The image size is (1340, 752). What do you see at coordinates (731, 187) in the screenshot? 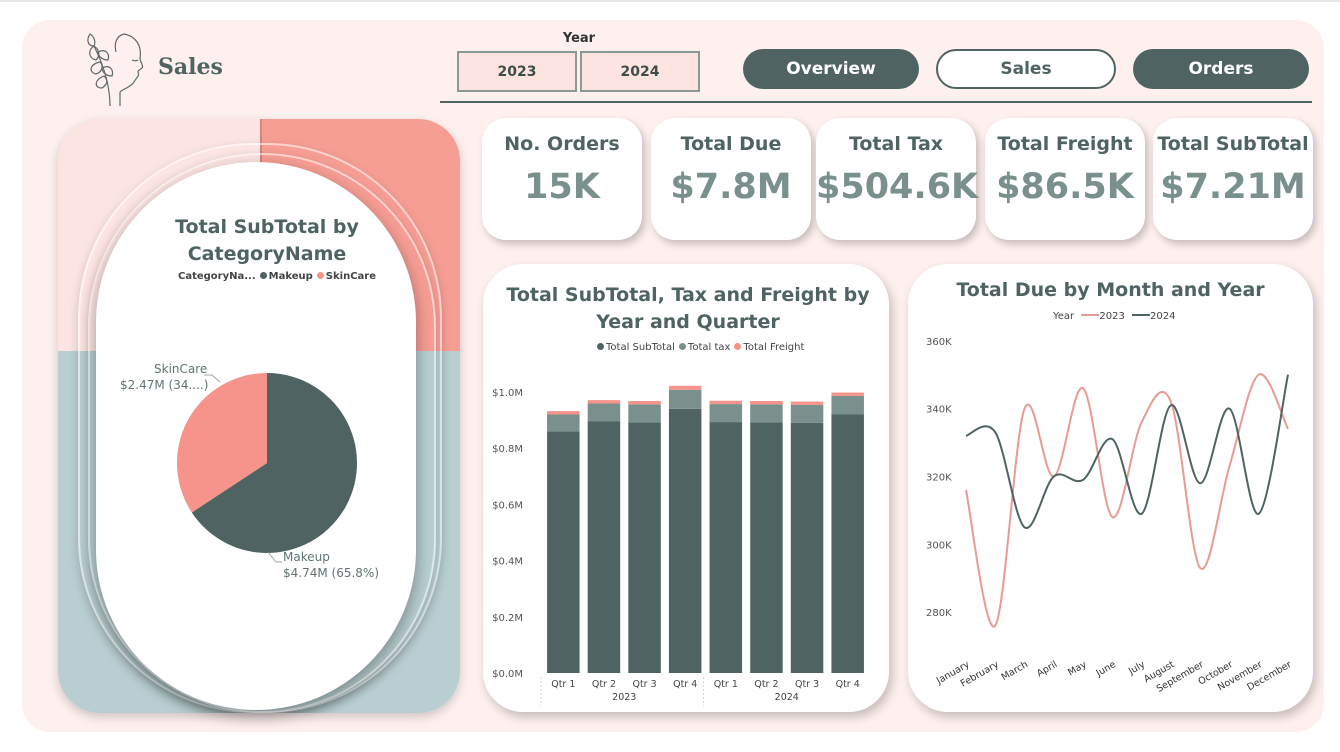
I see `kpi-value: $7.8M` at bounding box center [731, 187].